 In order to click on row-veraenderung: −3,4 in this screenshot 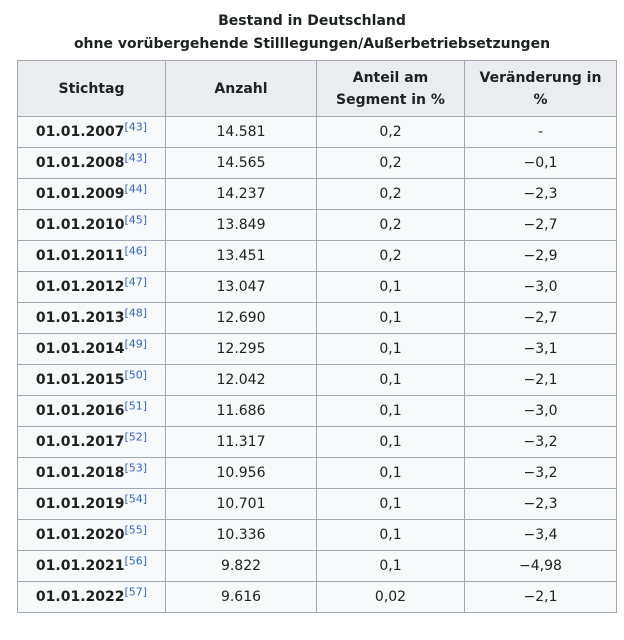, I will do `click(540, 535)`.